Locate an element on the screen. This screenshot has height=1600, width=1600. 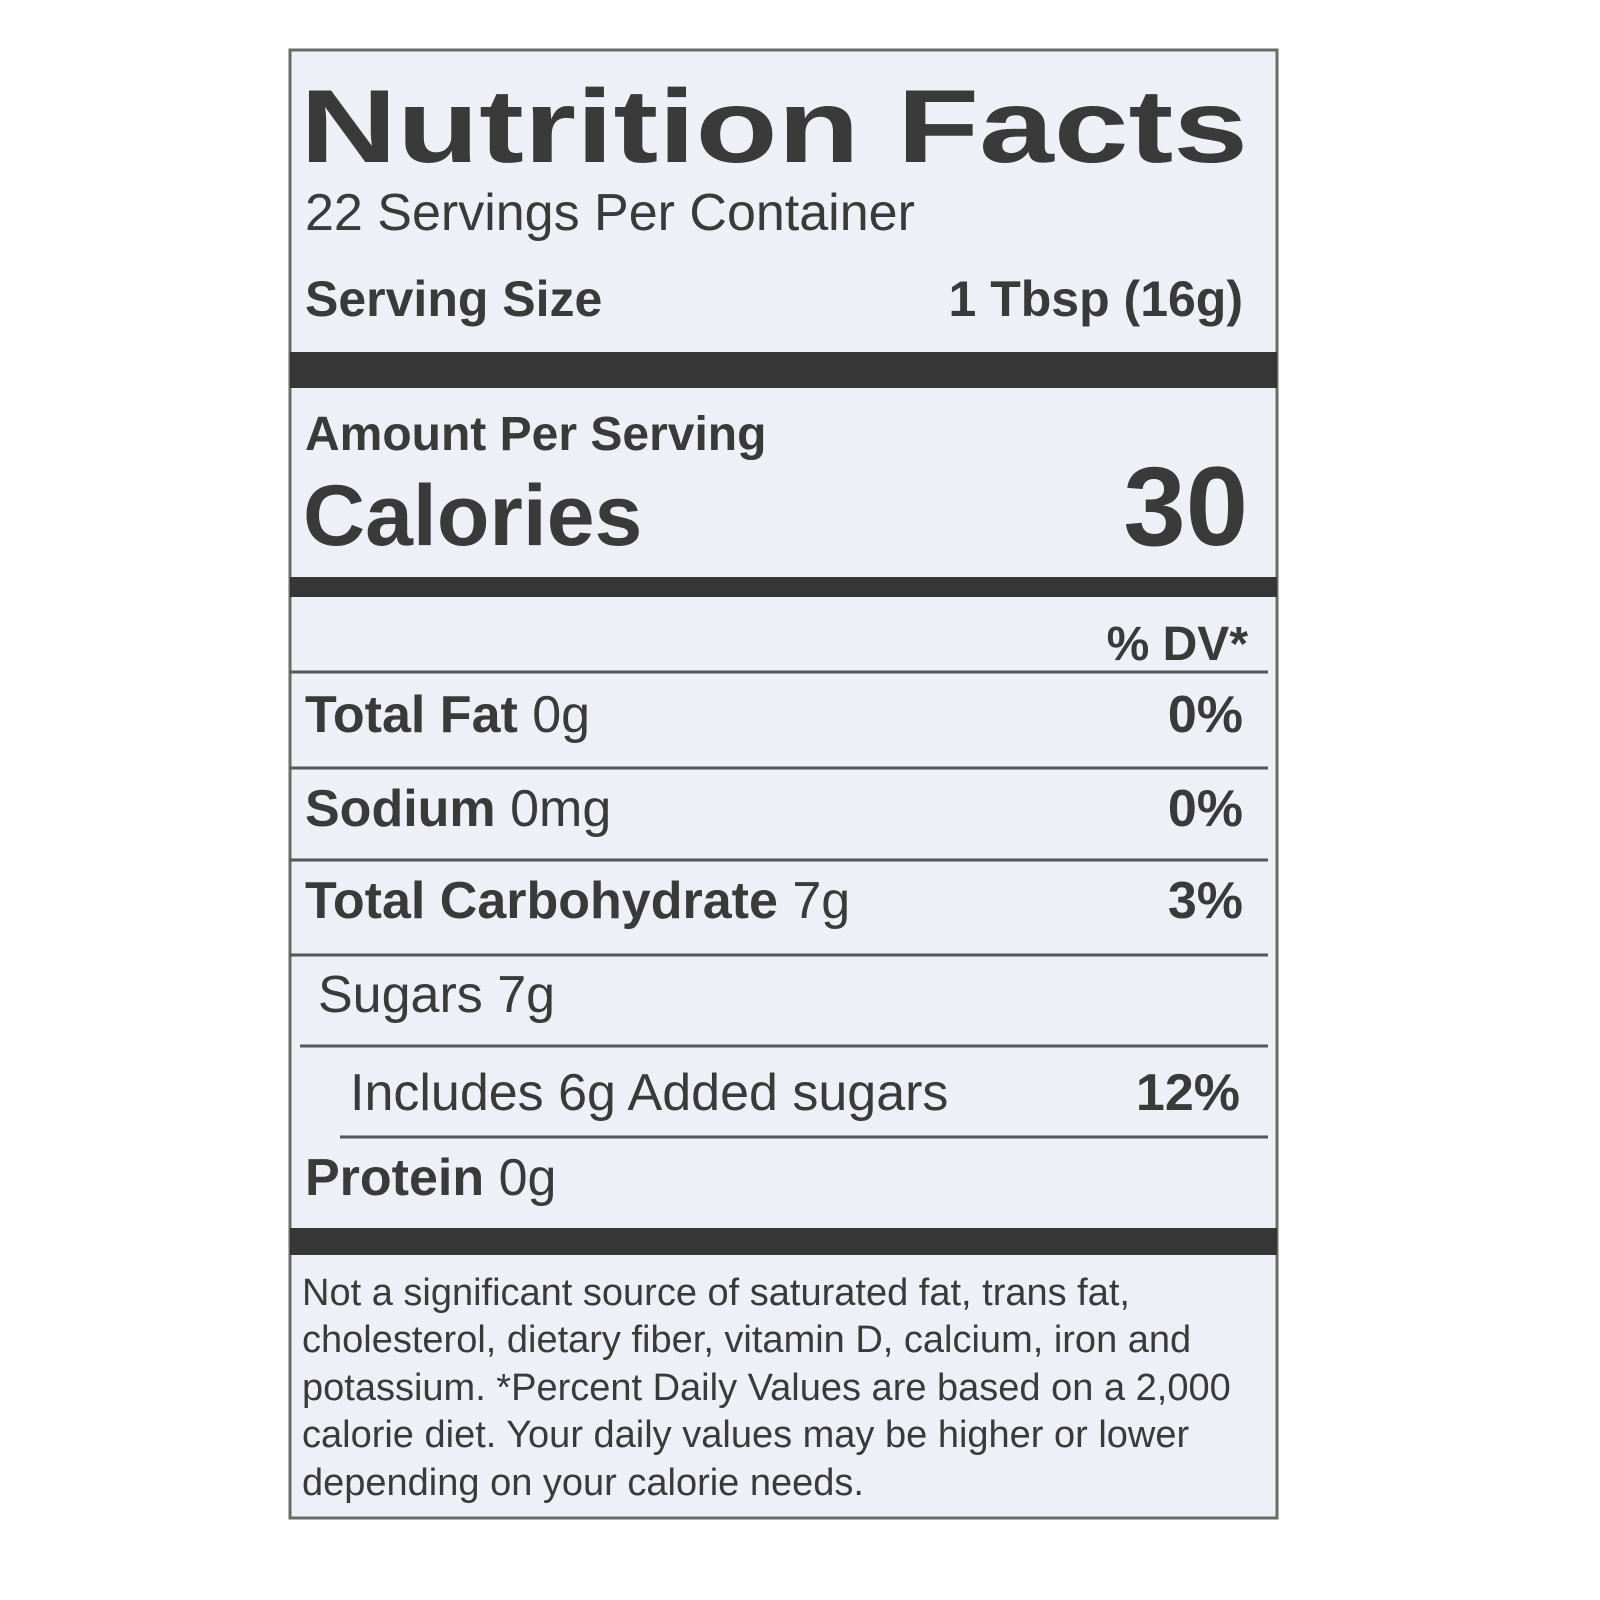
calories-value: 30 is located at coordinates (1185, 506).